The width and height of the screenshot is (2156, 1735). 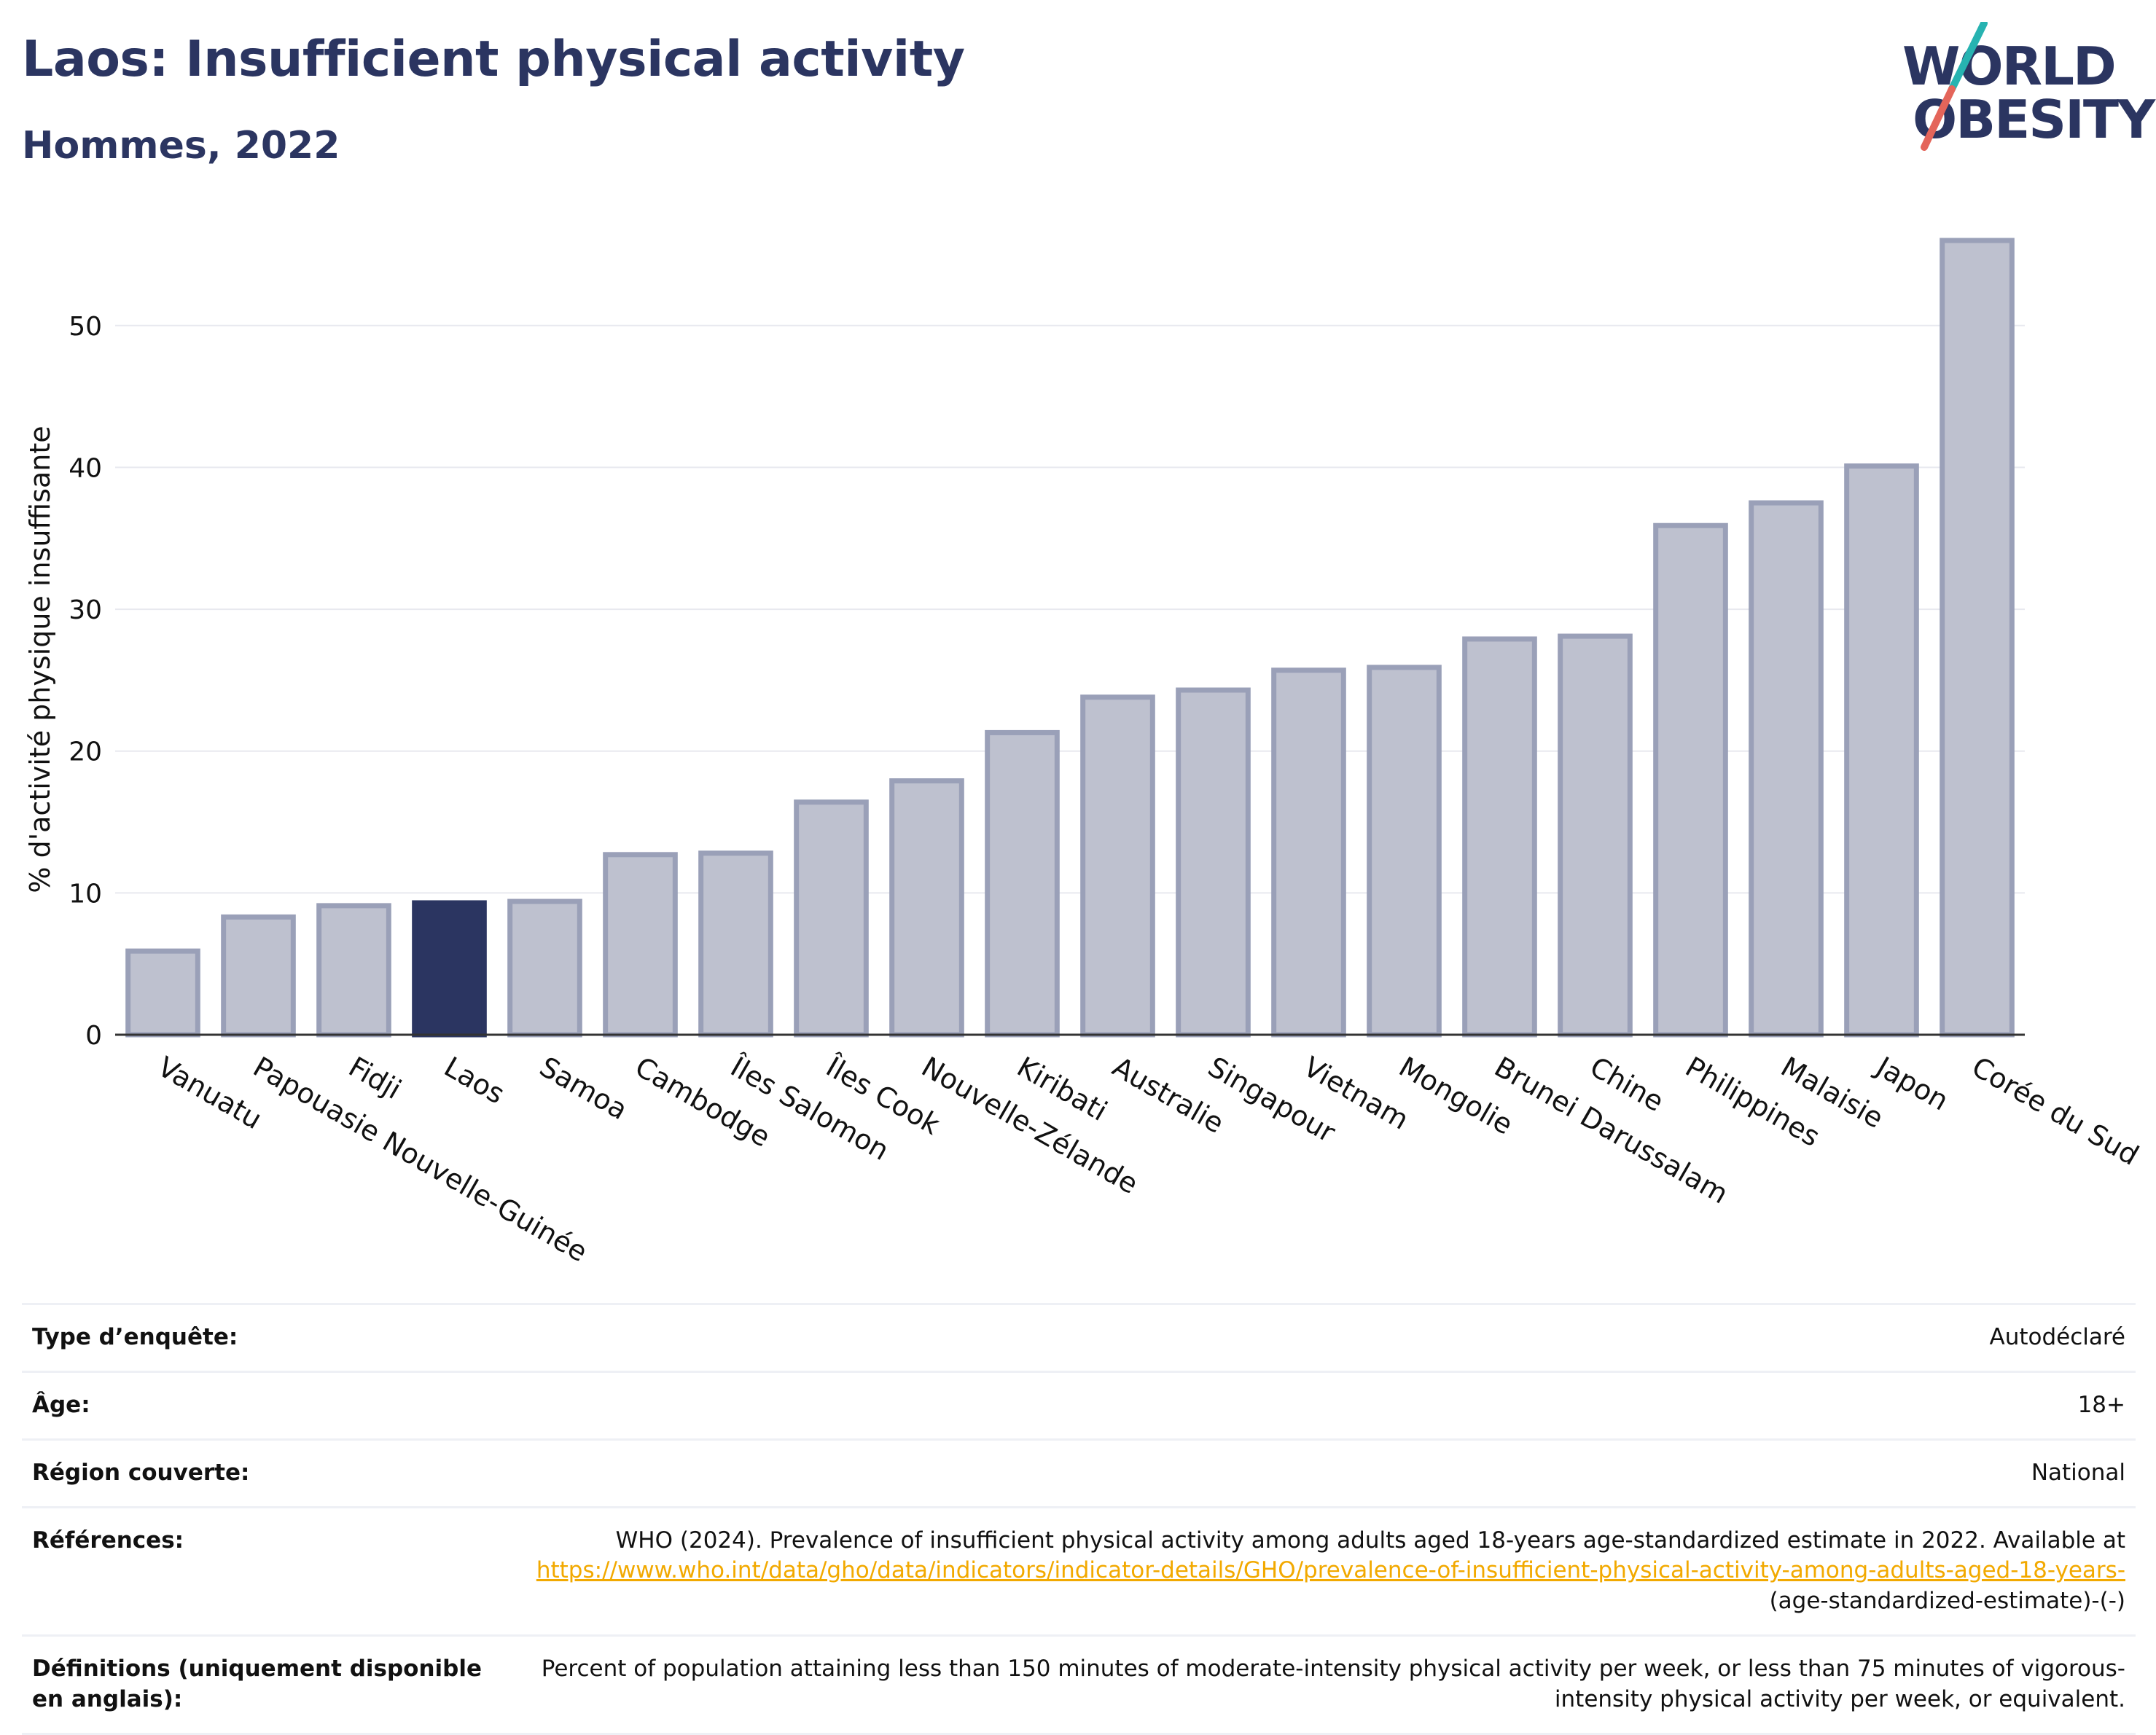 What do you see at coordinates (265, 1473) in the screenshot?
I see `region-label: Région couverte:` at bounding box center [265, 1473].